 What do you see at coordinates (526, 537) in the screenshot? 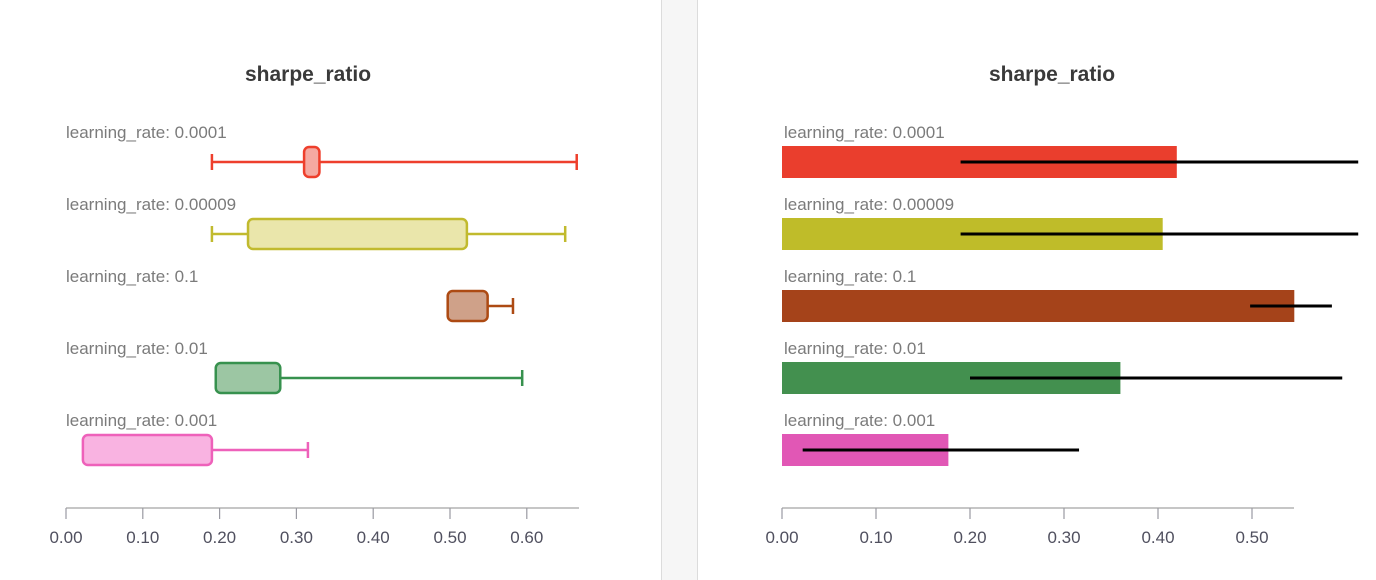
I see `x-tick-label: 0.60` at bounding box center [526, 537].